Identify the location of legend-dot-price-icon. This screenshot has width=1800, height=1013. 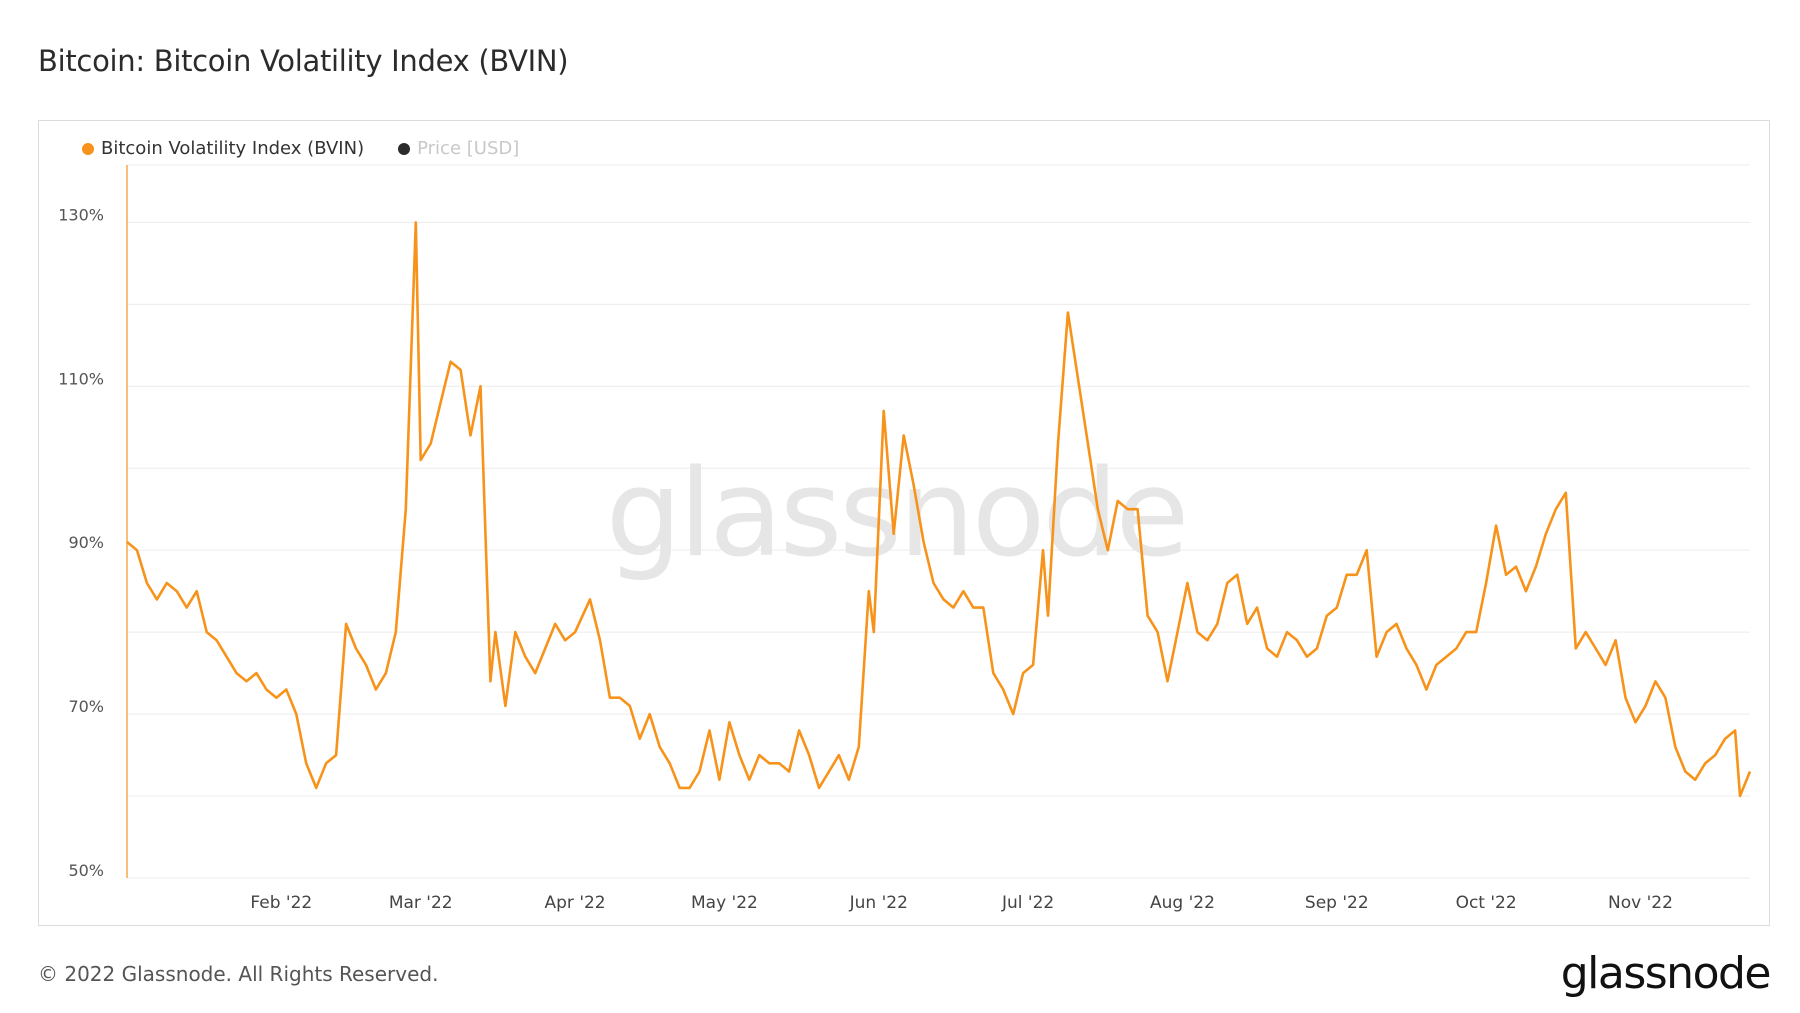
(404, 148).